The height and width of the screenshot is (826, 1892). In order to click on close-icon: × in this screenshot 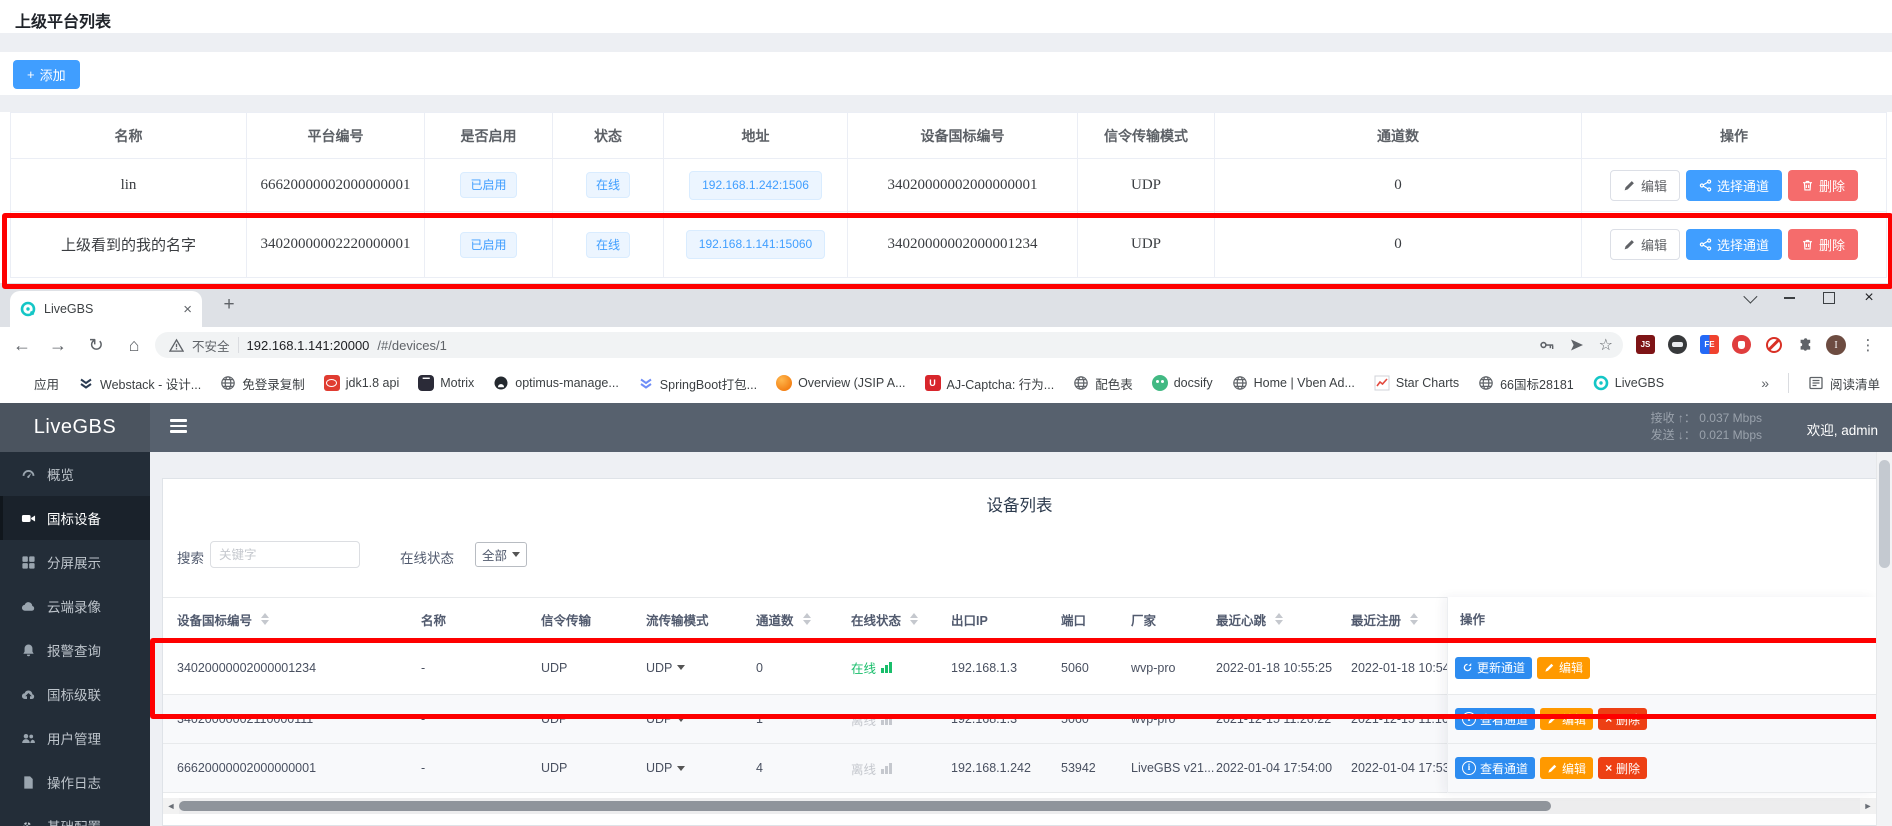, I will do `click(1869, 297)`.